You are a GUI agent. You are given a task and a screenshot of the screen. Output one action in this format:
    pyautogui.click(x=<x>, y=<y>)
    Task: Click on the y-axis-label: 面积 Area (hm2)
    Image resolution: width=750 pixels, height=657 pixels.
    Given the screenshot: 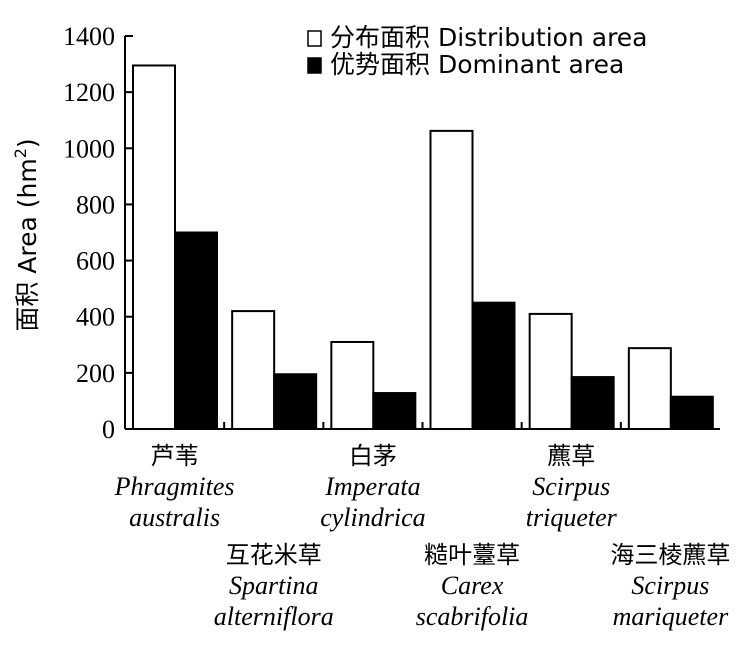 What is the action you would take?
    pyautogui.click(x=26, y=234)
    